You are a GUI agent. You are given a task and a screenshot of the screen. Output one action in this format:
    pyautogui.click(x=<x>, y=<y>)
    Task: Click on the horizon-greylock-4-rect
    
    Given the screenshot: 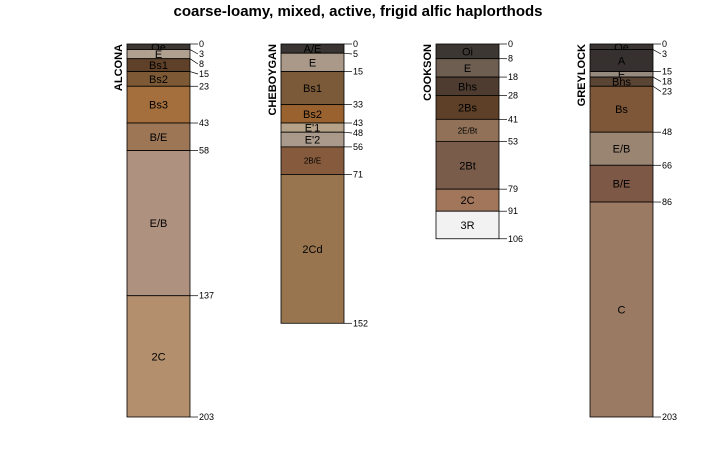 What is the action you would take?
    pyautogui.click(x=621, y=109)
    